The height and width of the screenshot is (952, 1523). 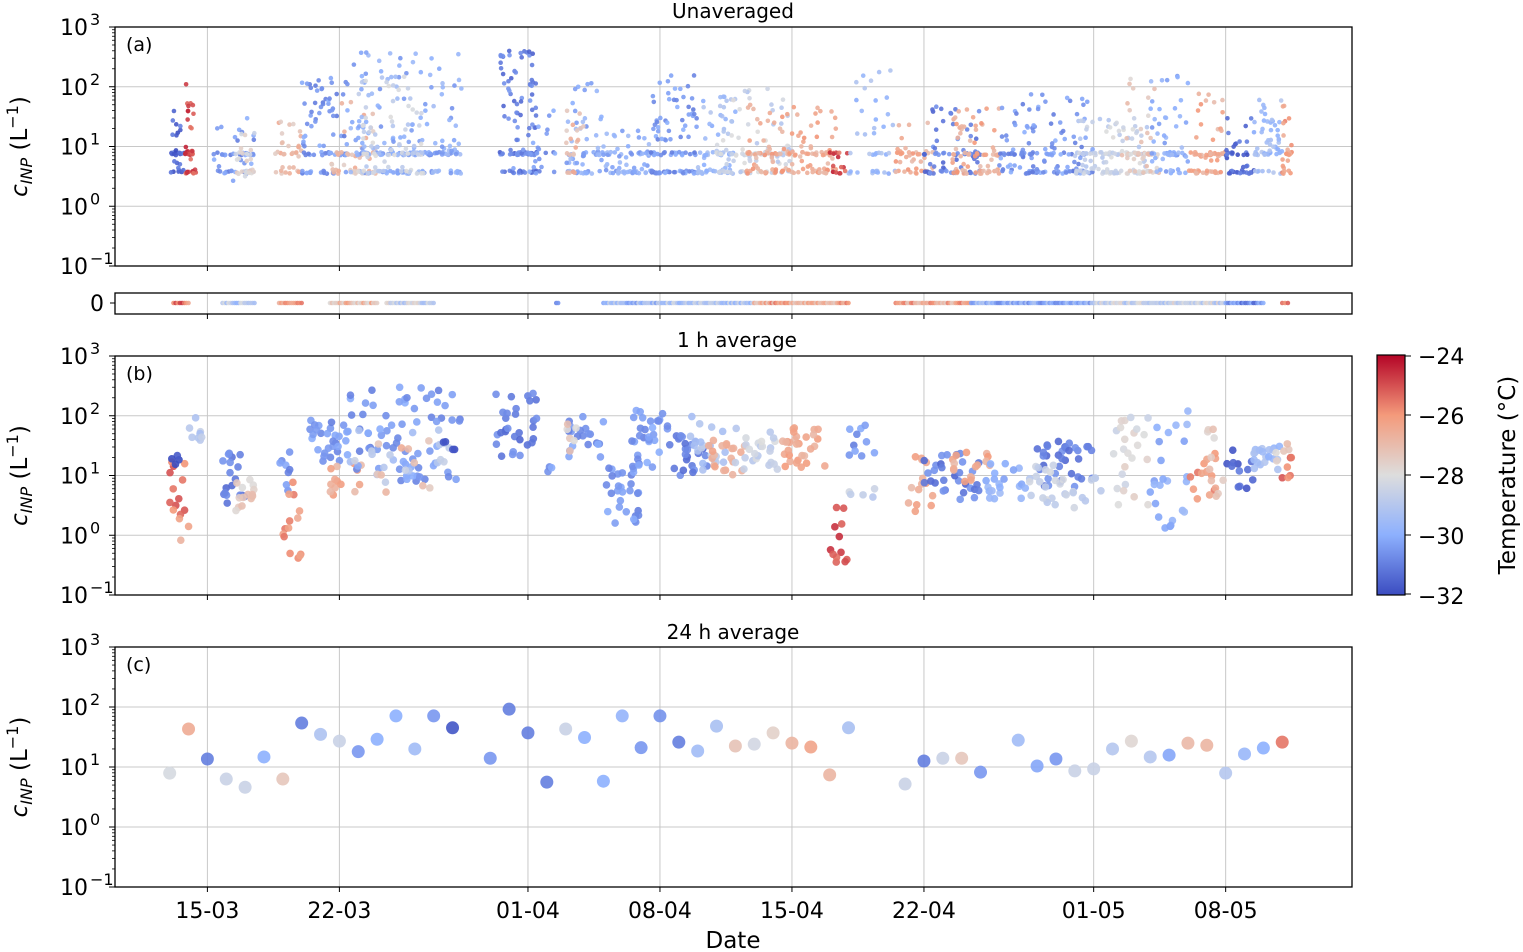 What do you see at coordinates (254, 303) in the screenshot?
I see `data-point-zero` at bounding box center [254, 303].